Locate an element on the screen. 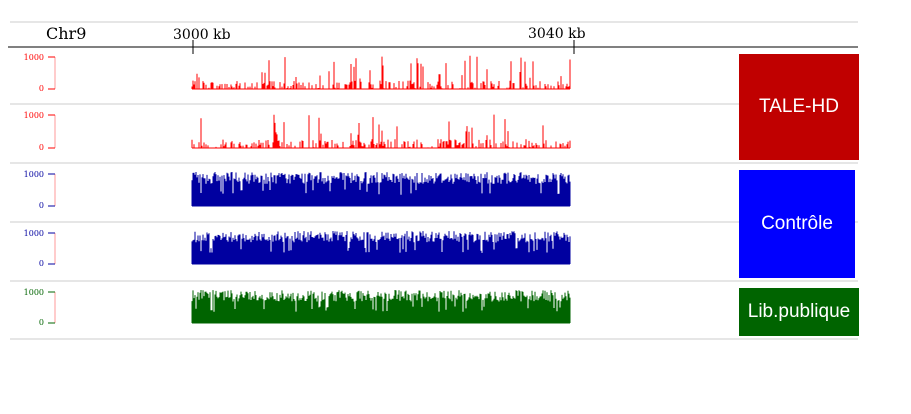 The image size is (911, 414). track-2: 1000 0 is located at coordinates (297, 131).